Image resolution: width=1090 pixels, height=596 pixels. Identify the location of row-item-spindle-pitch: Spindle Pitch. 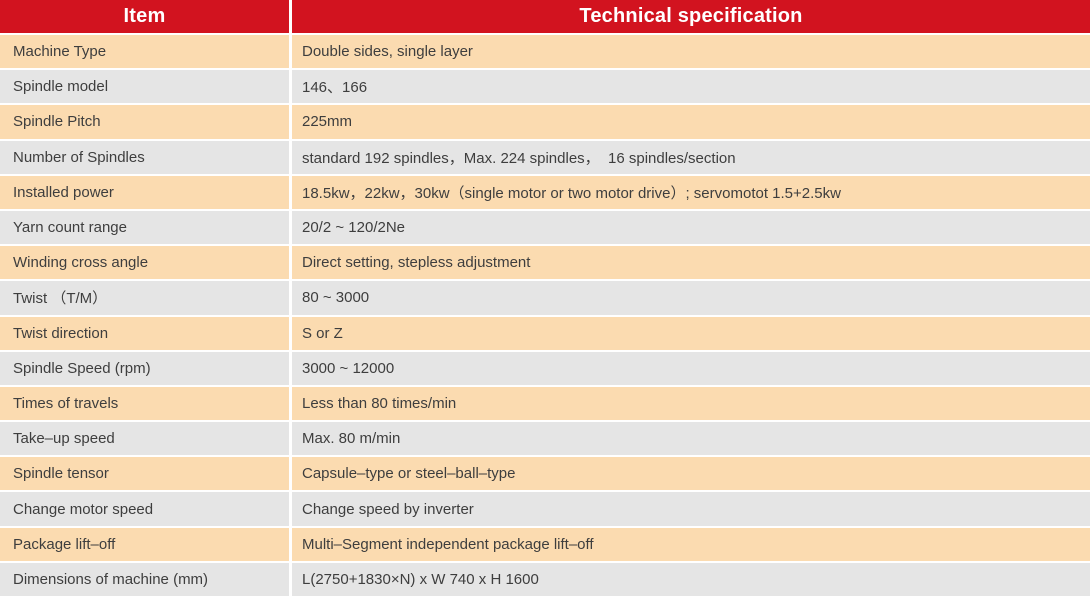
(144, 122).